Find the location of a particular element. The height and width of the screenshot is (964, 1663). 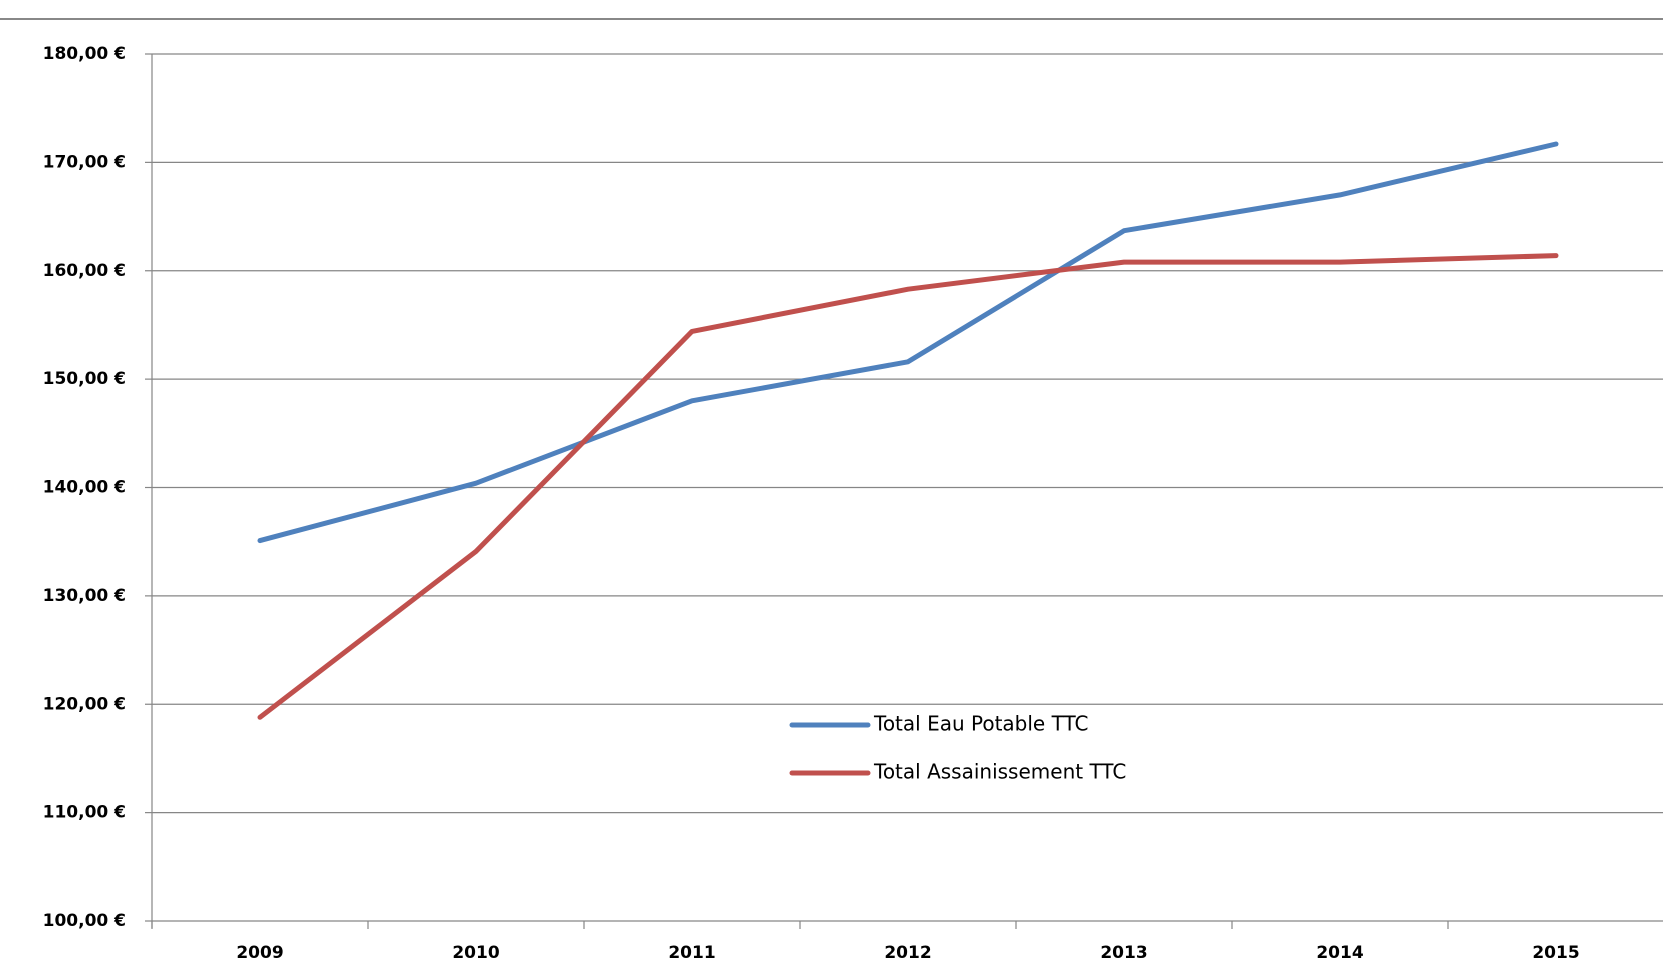

y-tick-label: 170,00 € is located at coordinates (84, 162).